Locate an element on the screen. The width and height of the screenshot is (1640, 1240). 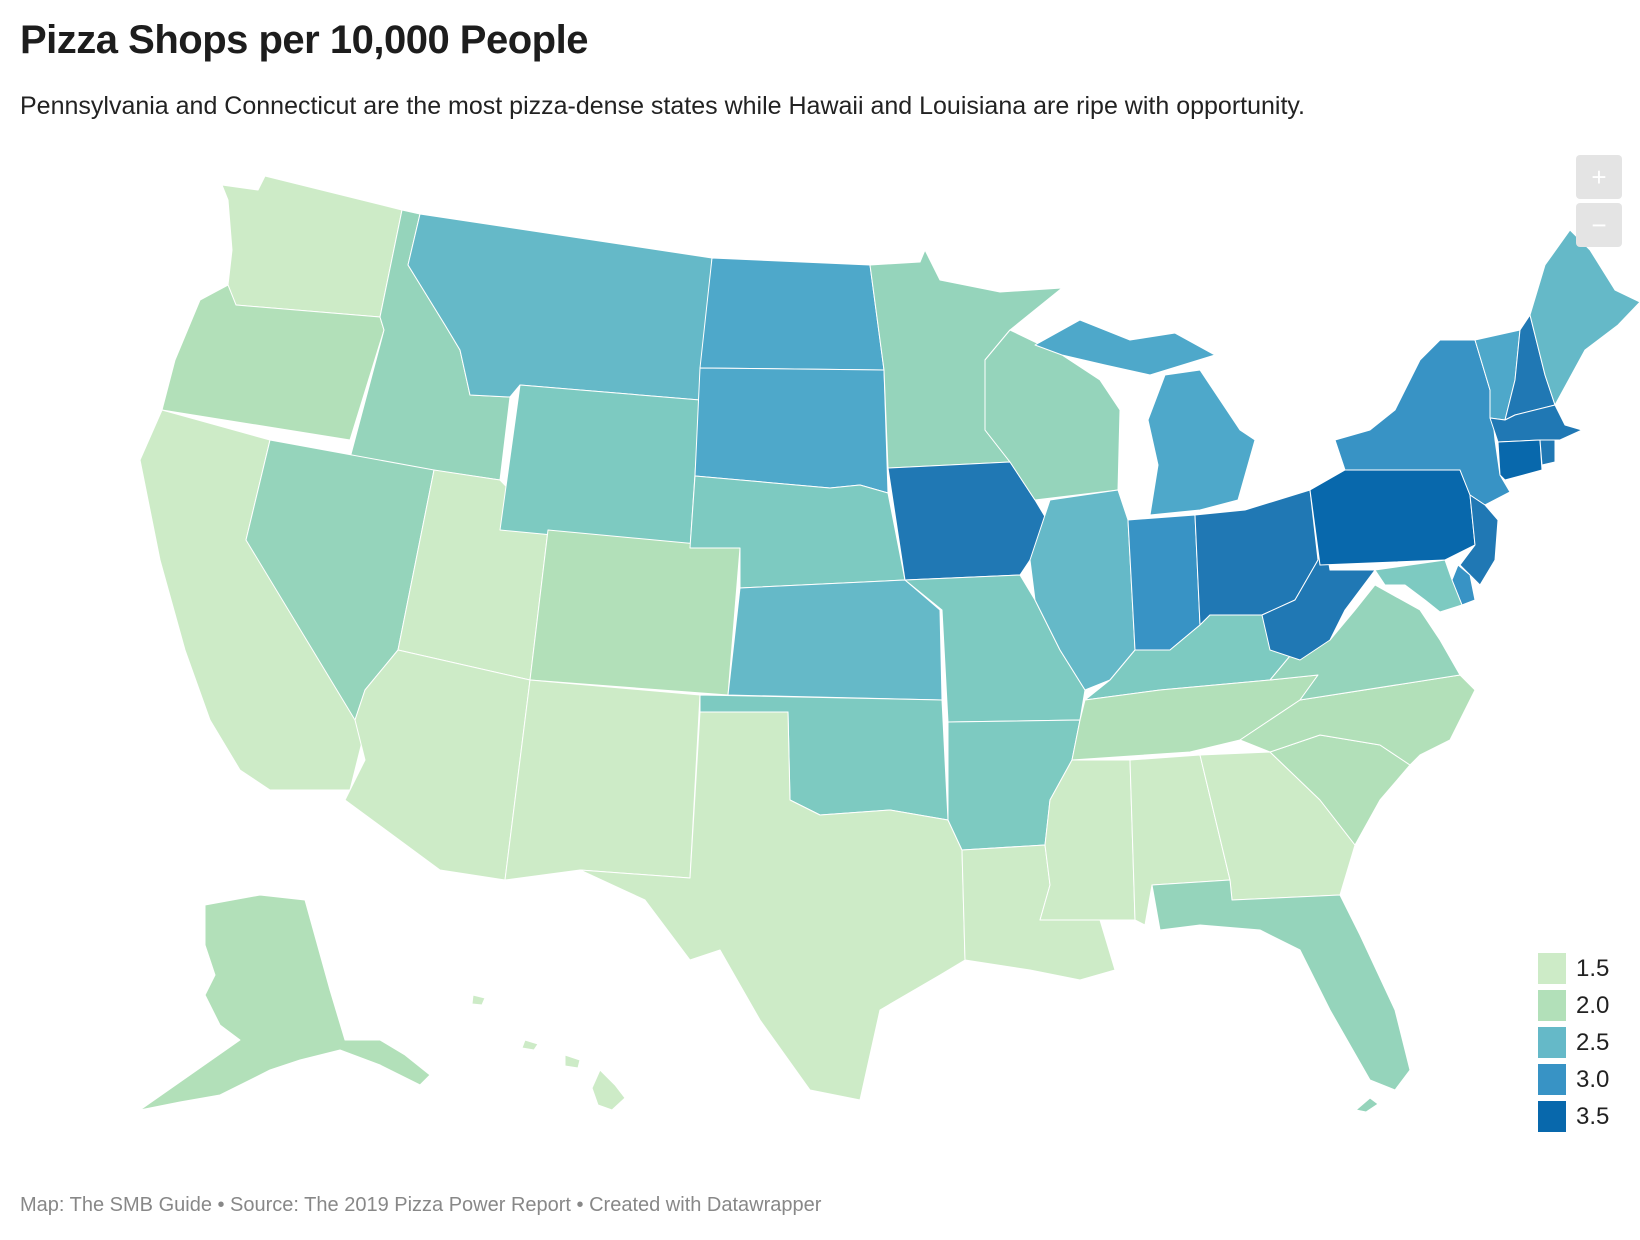
legend-label: 2.5 is located at coordinates (1593, 1042).